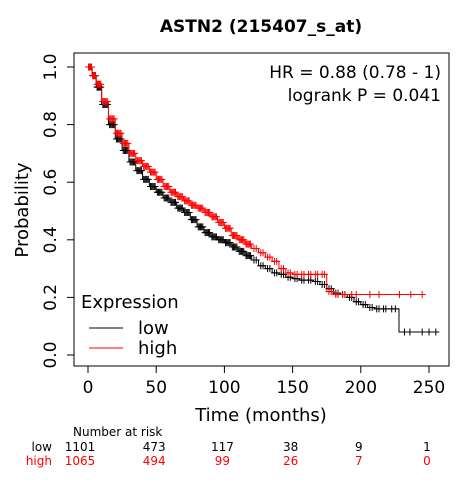 The width and height of the screenshot is (476, 490). I want to click on x-axis: 0 50 100 150 200 250, so click(264, 381).